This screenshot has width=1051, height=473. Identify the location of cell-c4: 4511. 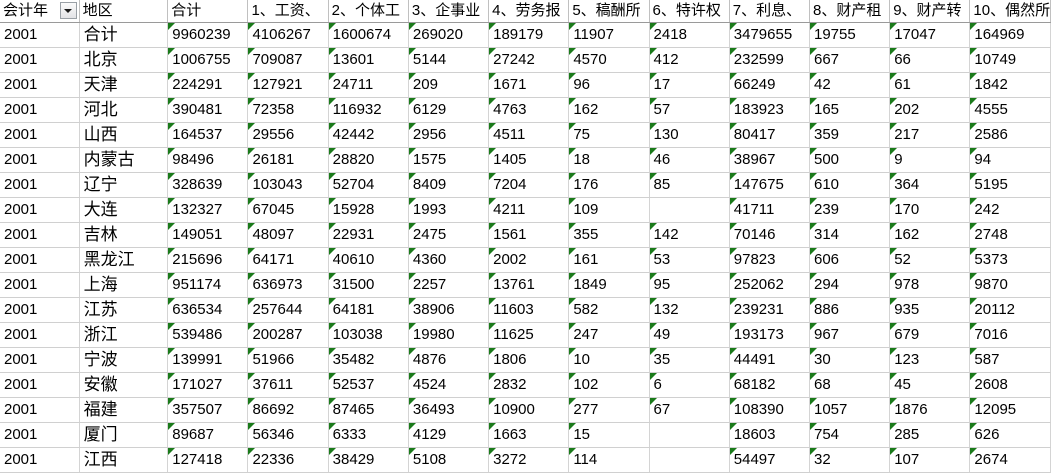
(529, 135).